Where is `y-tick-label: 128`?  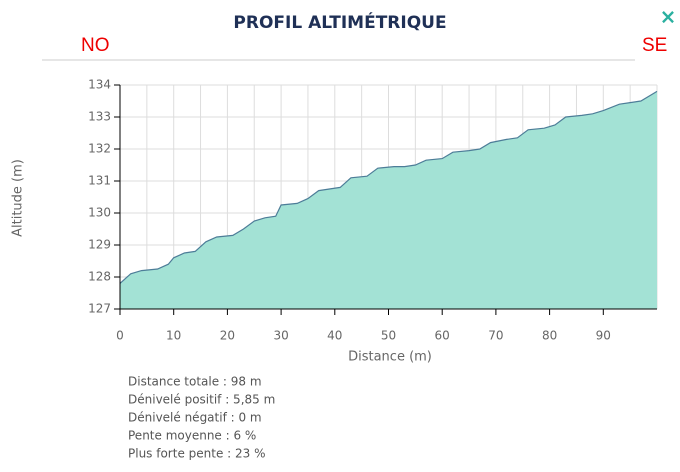 y-tick-label: 128 is located at coordinates (99, 277).